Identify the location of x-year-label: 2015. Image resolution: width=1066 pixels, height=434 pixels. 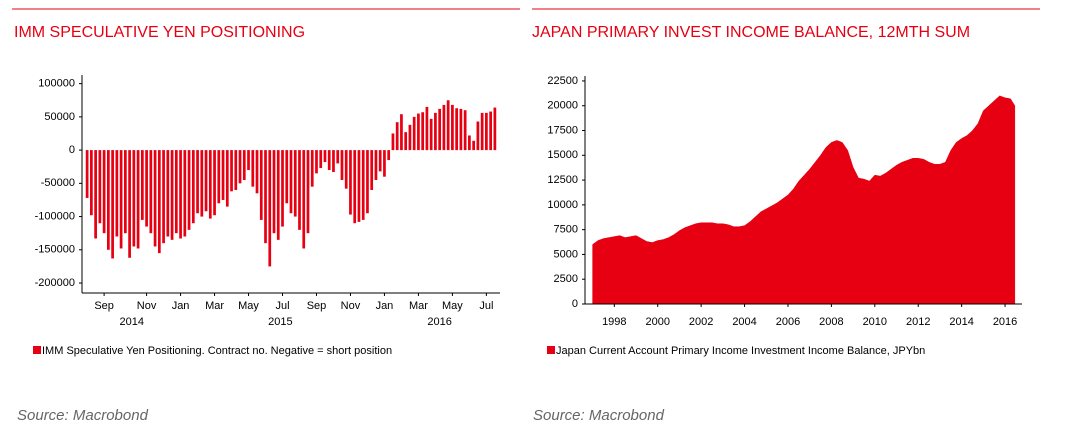
(280, 322).